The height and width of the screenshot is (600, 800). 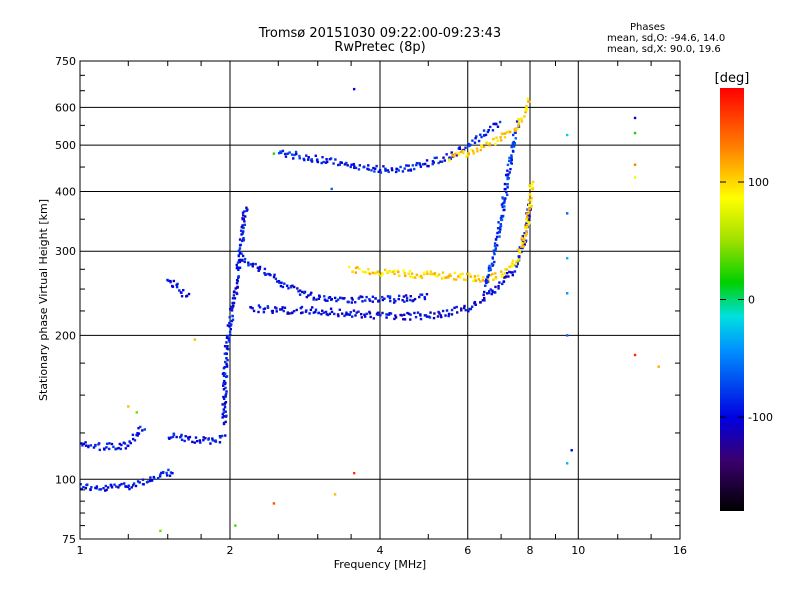 What do you see at coordinates (230, 550) in the screenshot?
I see `x-tick-label: 2` at bounding box center [230, 550].